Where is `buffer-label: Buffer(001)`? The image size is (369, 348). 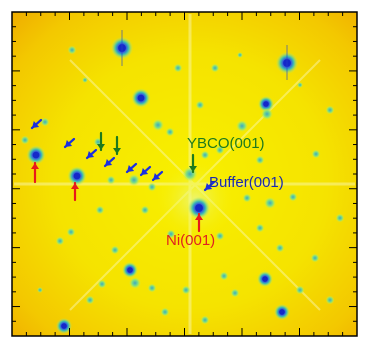
buffer-label: Buffer(001) is located at coordinates (246, 182).